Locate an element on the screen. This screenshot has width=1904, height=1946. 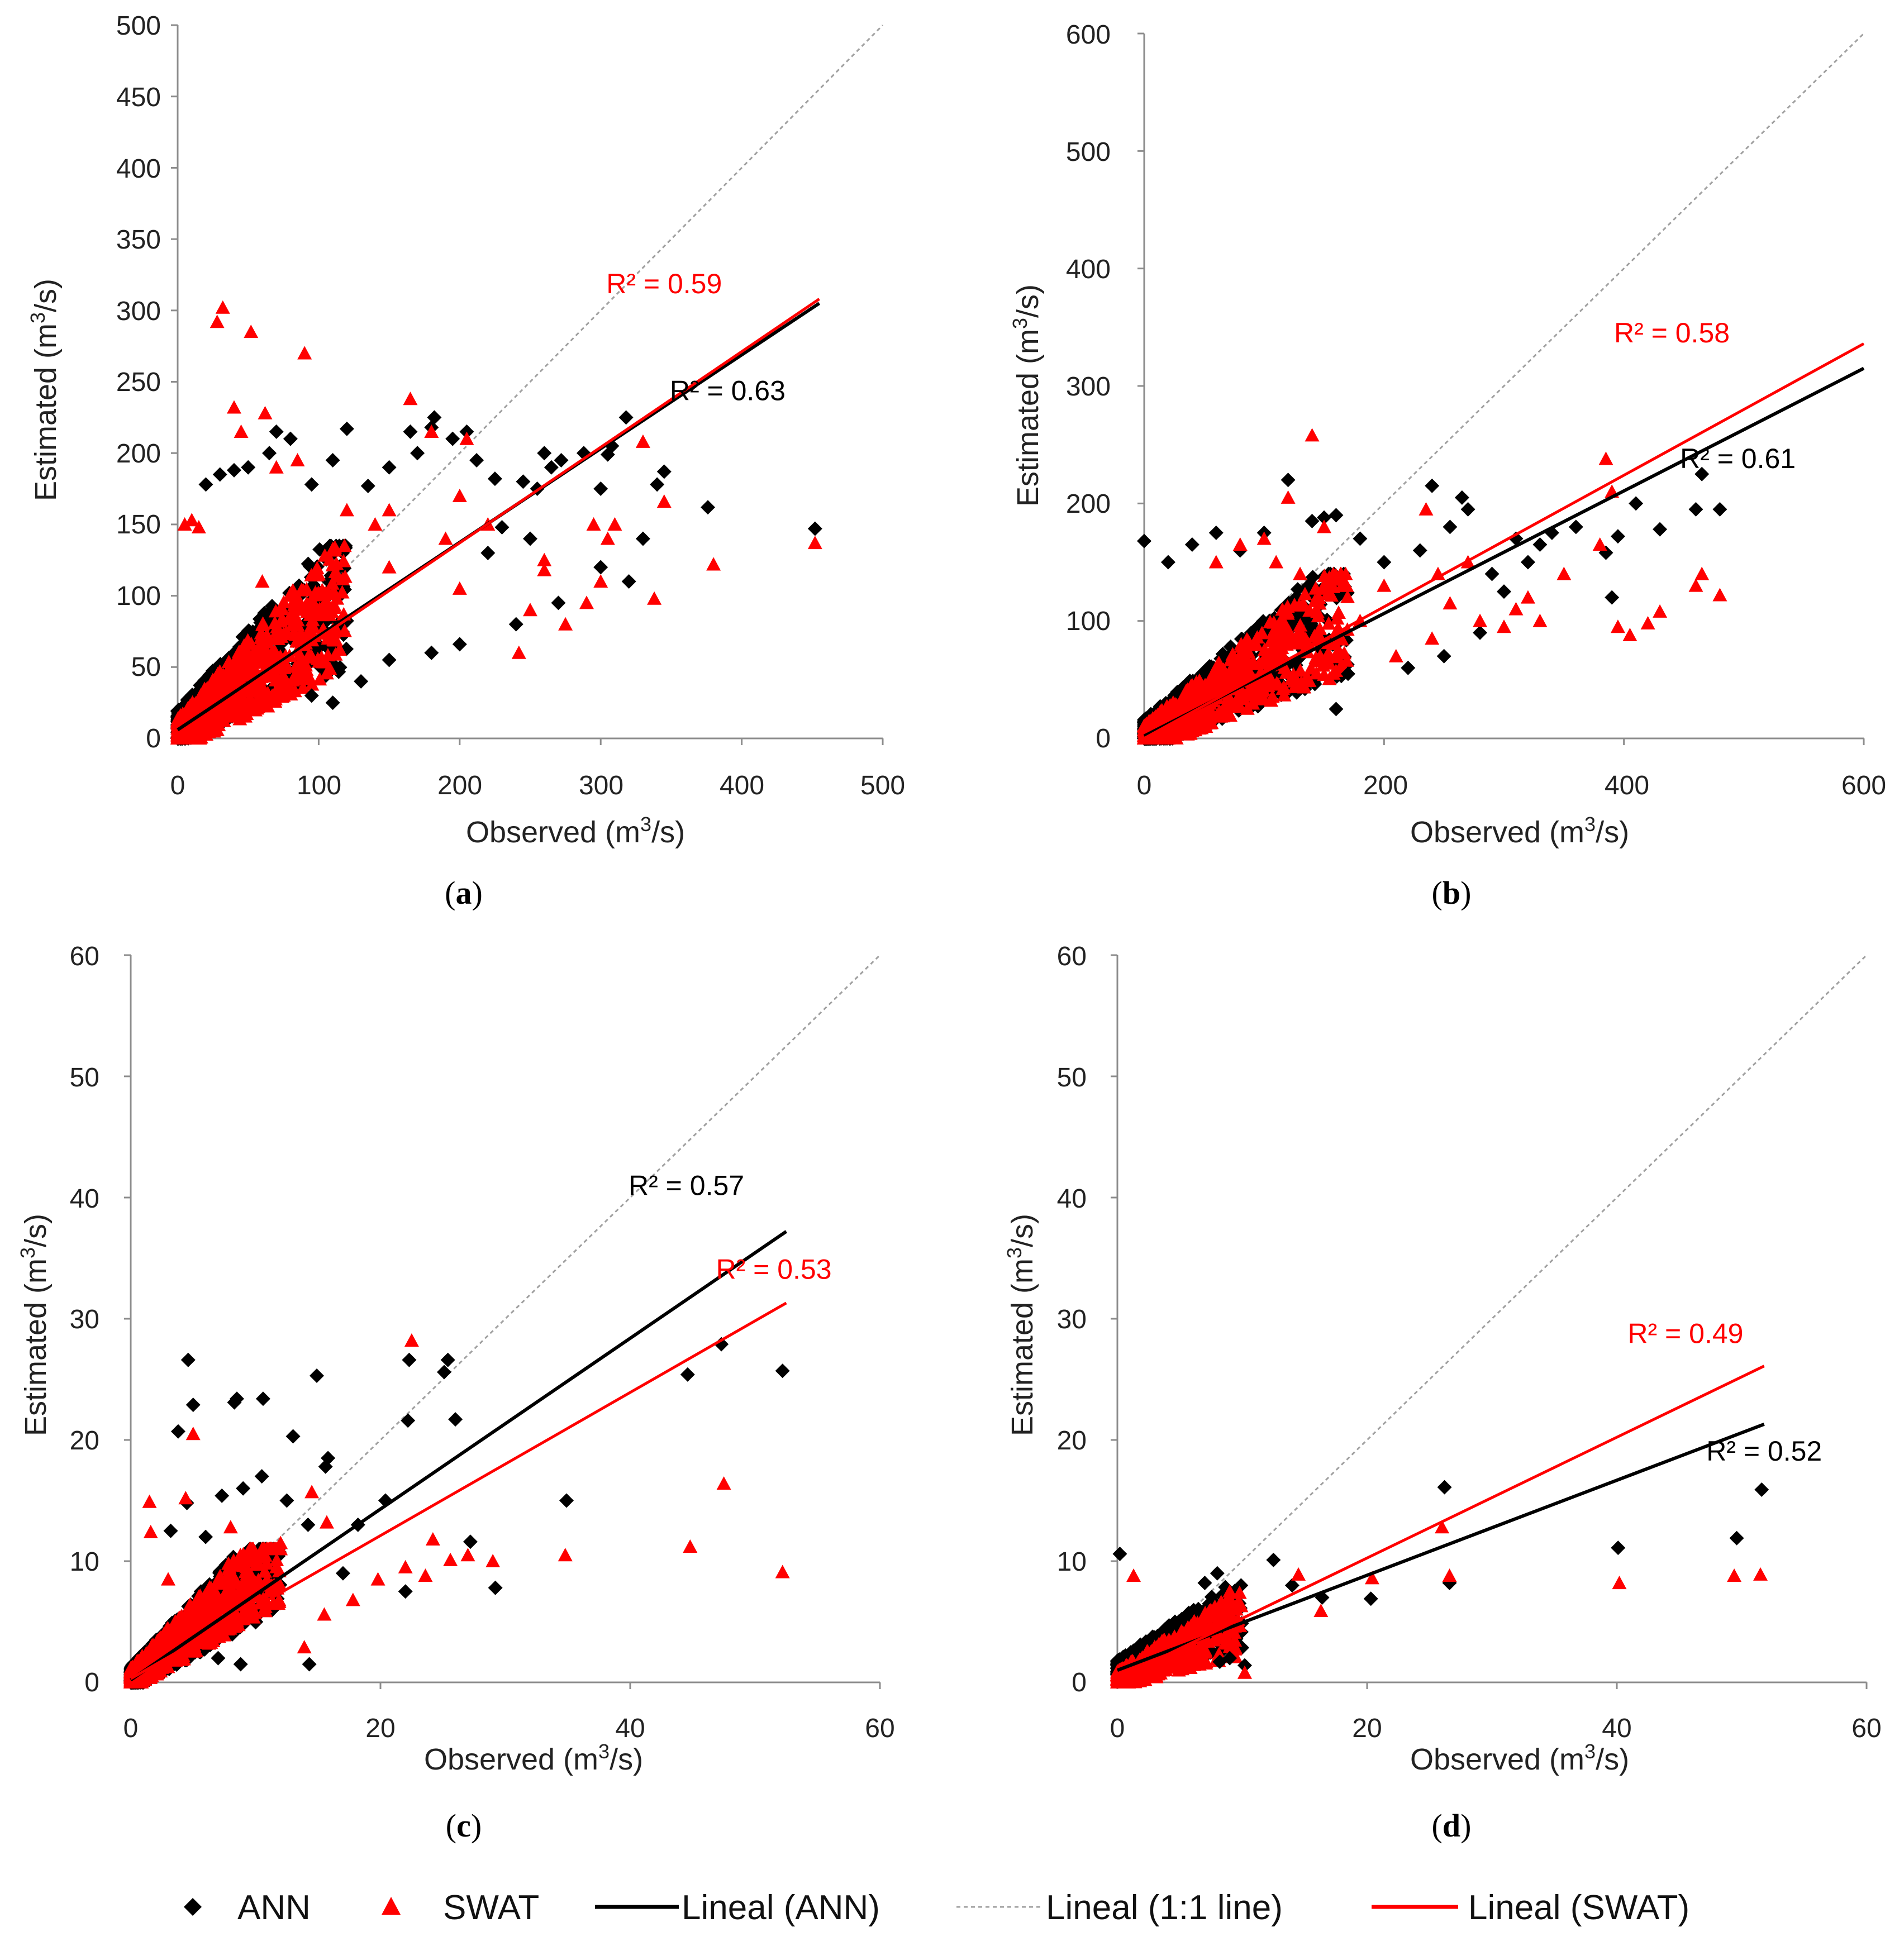
x-tick-label: 300 is located at coordinates (601, 785).